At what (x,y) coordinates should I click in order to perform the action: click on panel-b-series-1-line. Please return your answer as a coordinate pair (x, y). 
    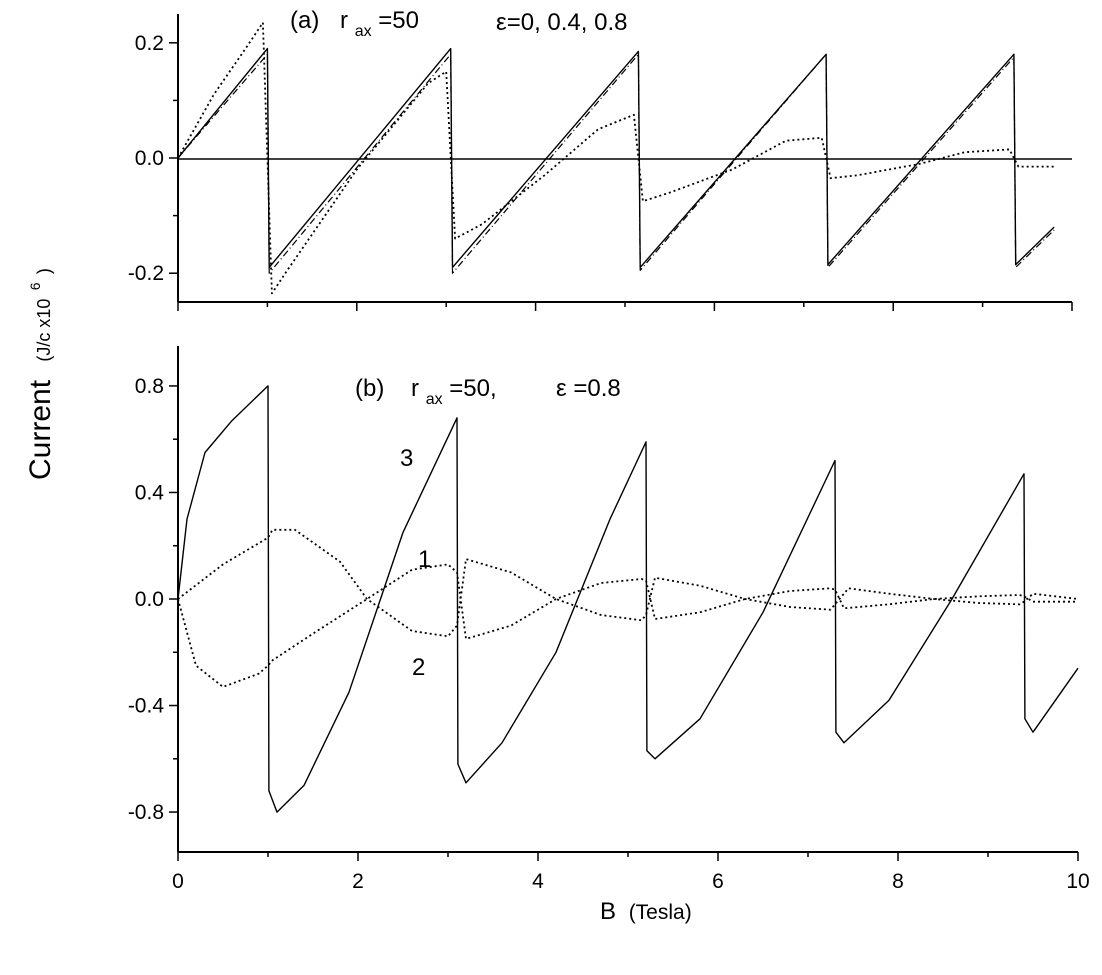
    Looking at the image, I should click on (628, 583).